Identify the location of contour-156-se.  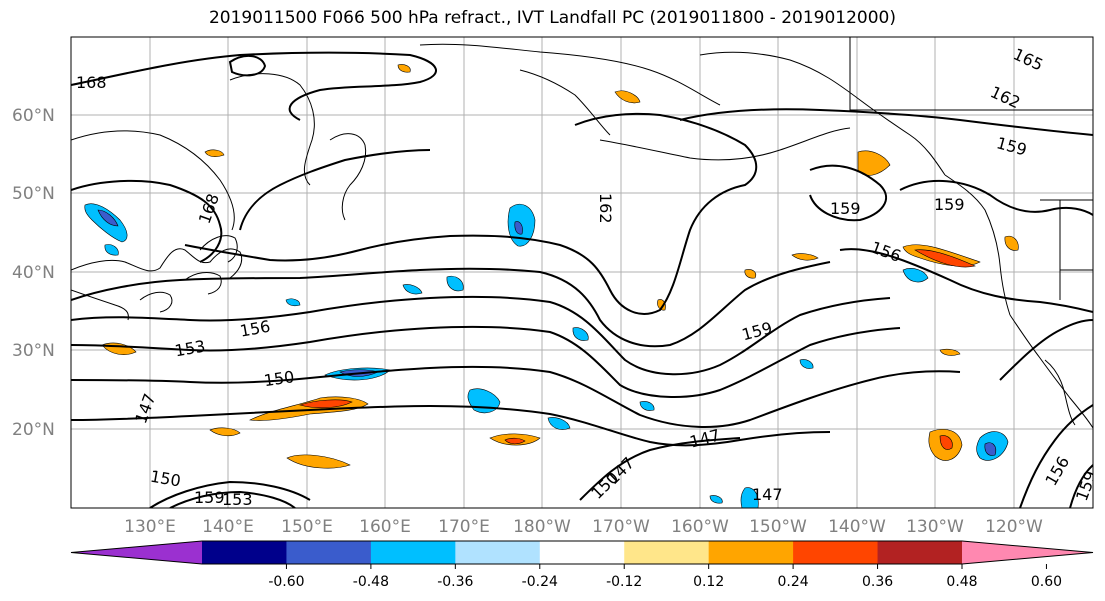
(1056, 456).